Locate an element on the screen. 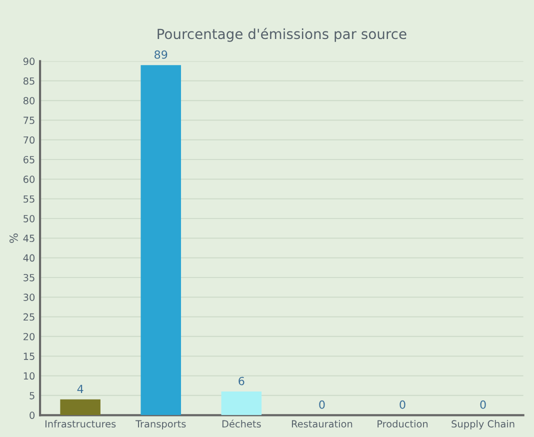 This screenshot has width=534, height=437. x-tick-label: Déchets is located at coordinates (241, 424).